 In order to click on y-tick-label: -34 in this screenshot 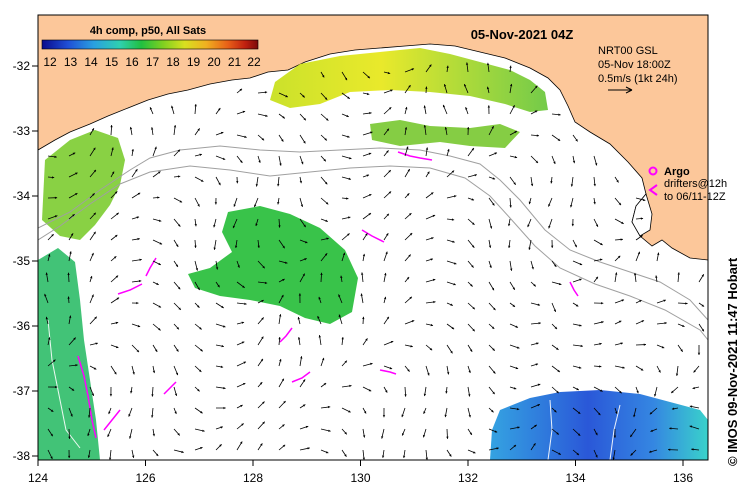, I will do `click(22, 196)`.